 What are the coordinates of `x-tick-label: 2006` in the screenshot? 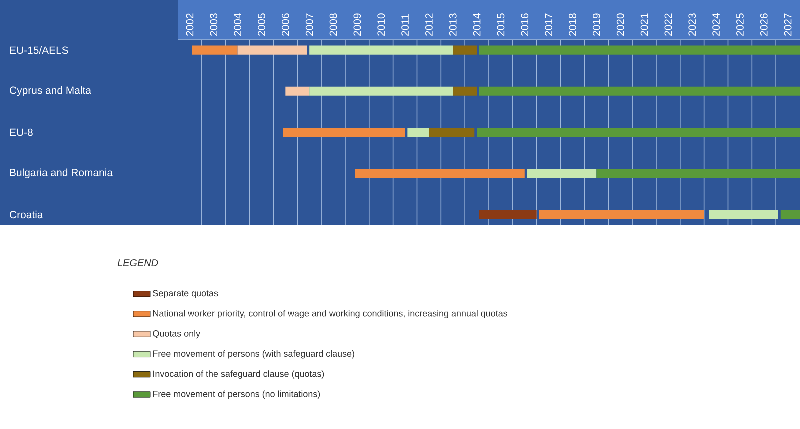 It's located at (286, 25).